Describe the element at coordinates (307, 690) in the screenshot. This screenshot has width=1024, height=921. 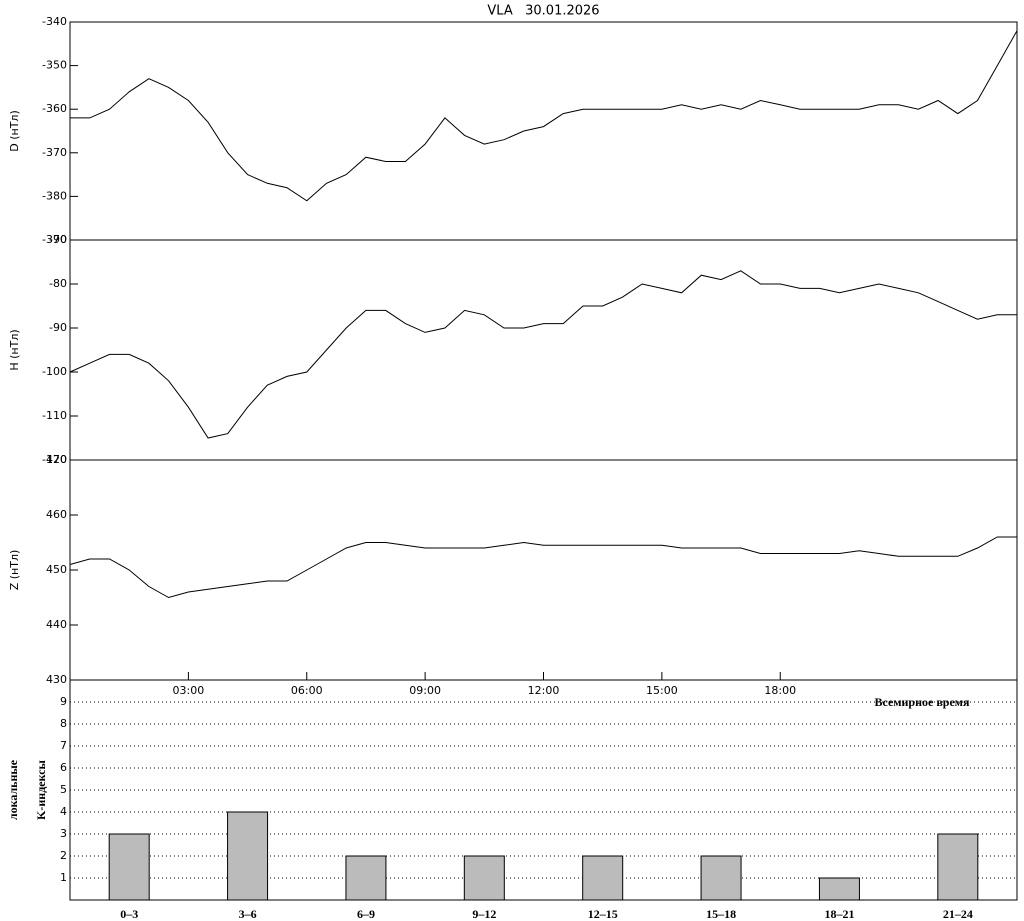
I see `x-tick-label: 06:00` at that location.